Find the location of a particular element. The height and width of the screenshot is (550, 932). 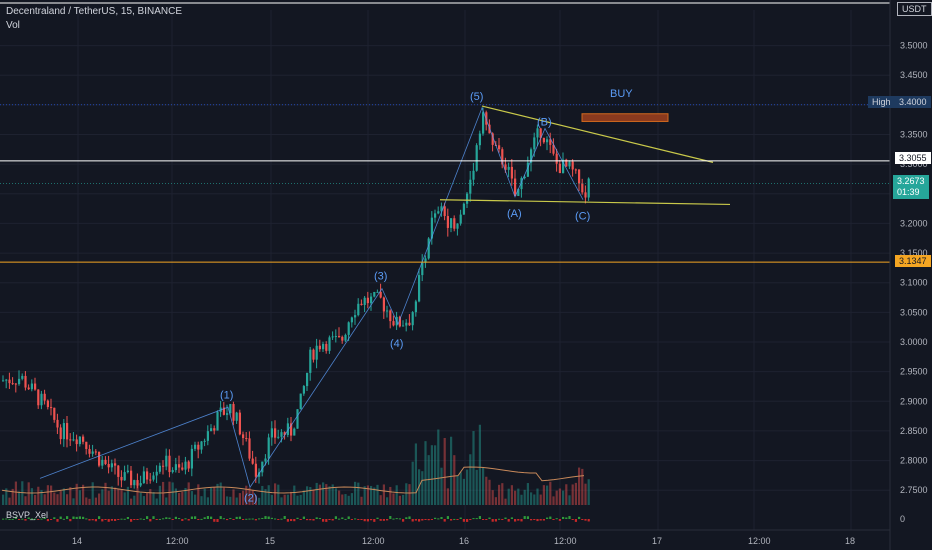

usdt-tag: USDT is located at coordinates (914, 9).